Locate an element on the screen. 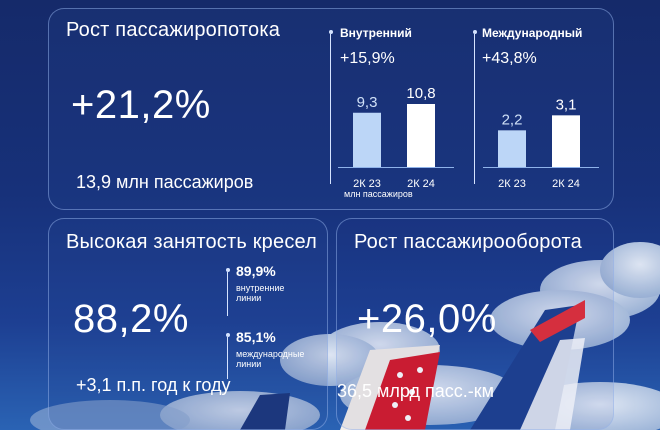 The width and height of the screenshot is (660, 430). domestic-bar-label-1: 10,8 is located at coordinates (420, 93).